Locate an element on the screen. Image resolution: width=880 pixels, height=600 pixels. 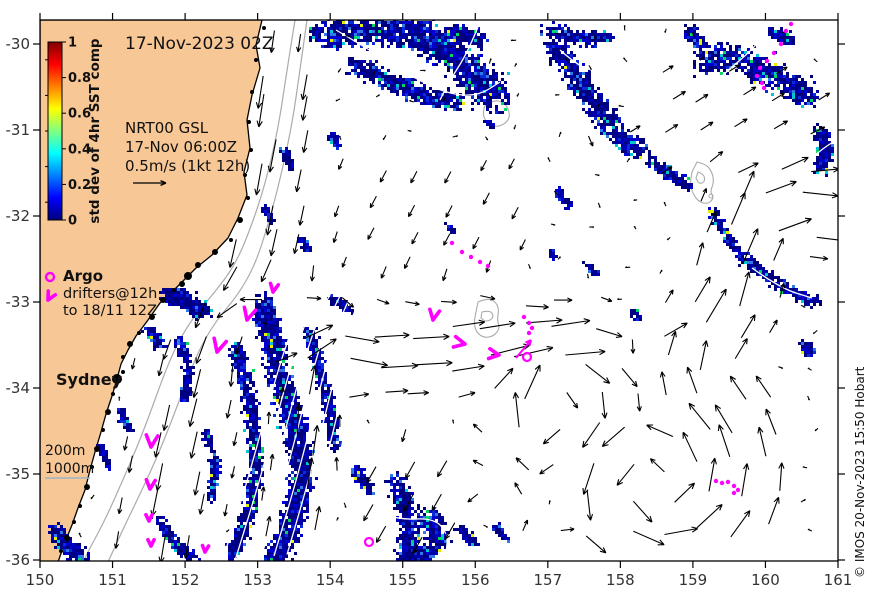
credit-text: © IMOS 20-Nov-2023 15:50 Hobart is located at coordinates (860, 472).